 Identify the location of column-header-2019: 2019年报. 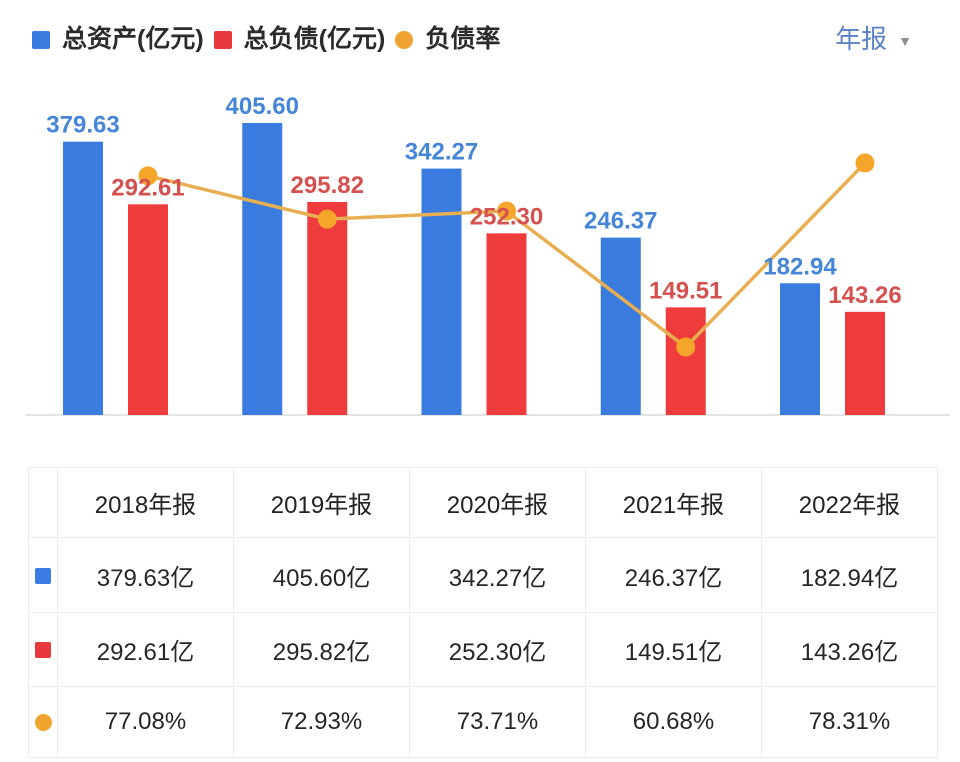
(321, 502).